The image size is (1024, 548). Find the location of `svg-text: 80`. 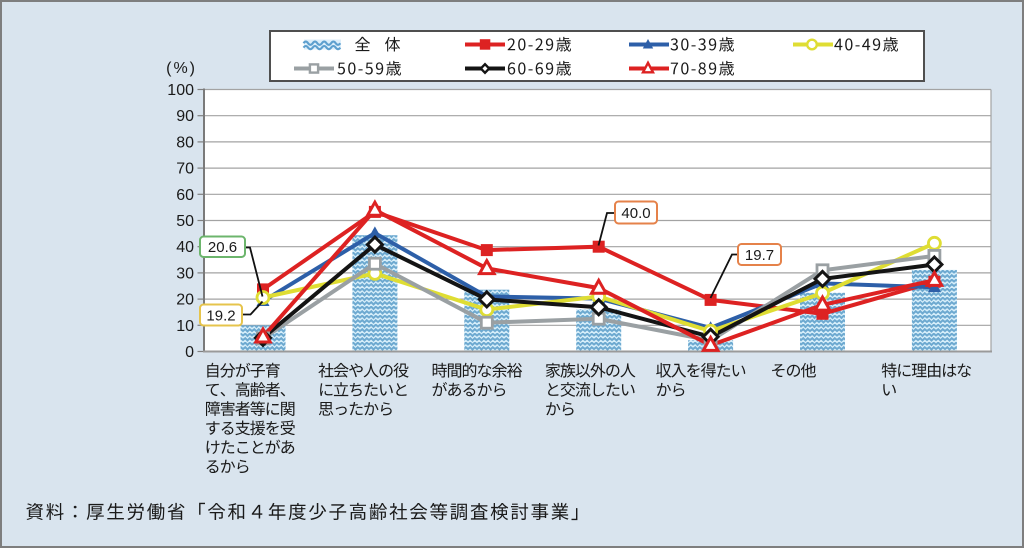

svg-text: 80 is located at coordinates (185, 142).